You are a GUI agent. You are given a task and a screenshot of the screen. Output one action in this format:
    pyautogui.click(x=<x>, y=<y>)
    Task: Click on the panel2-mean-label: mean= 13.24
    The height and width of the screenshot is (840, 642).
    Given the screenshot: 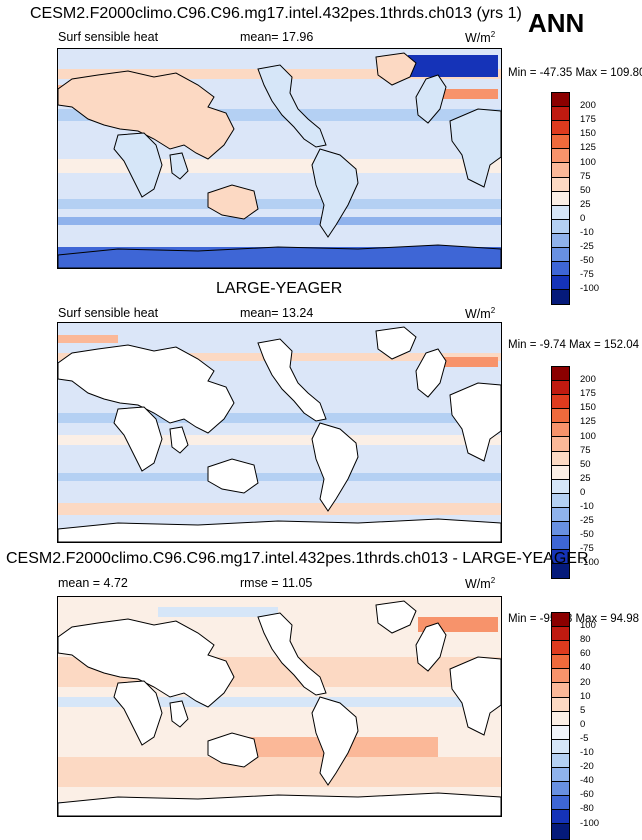 What is the action you would take?
    pyautogui.click(x=277, y=313)
    